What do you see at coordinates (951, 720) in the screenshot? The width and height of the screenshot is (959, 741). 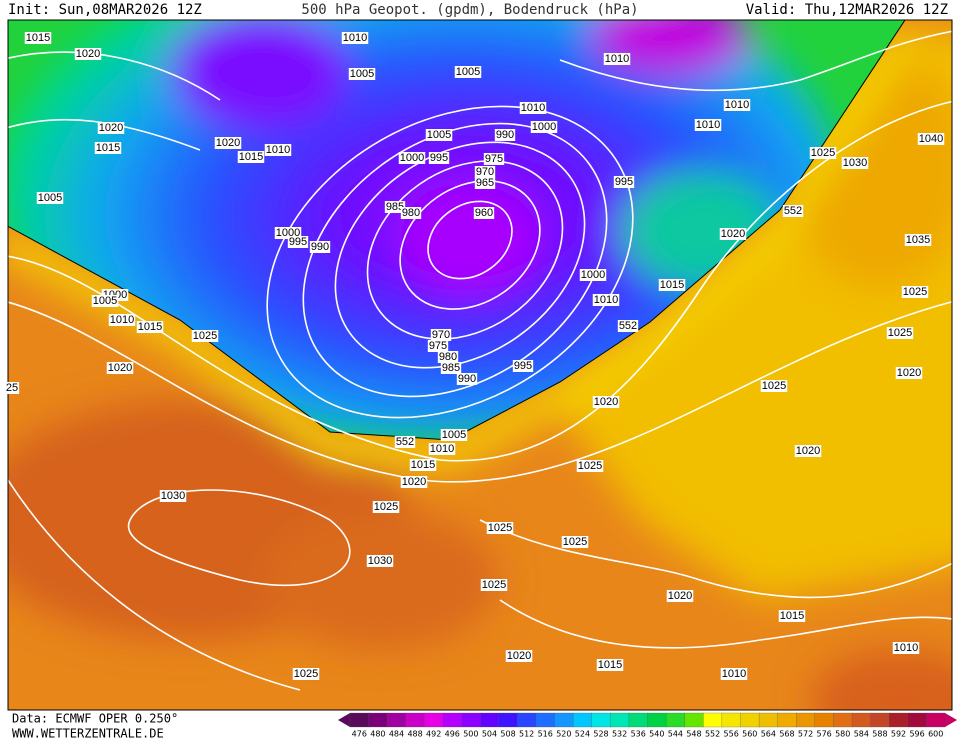 I see `colorbar-arrow-right` at bounding box center [951, 720].